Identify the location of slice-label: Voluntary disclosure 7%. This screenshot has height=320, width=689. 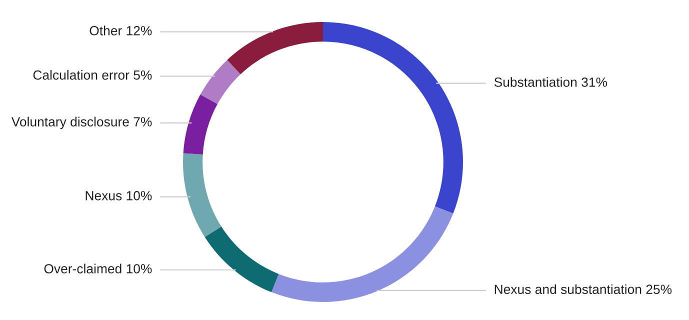
(81, 123).